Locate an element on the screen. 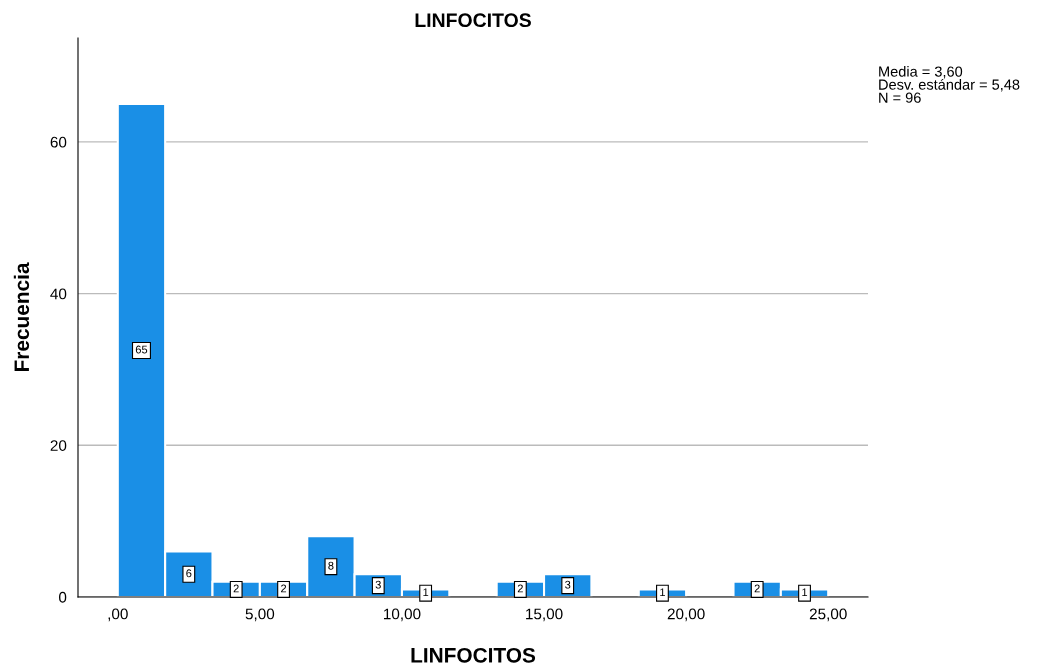 Image resolution: width=1045 pixels, height=665 pixels. x-tick-label: 5,00 is located at coordinates (260, 615).